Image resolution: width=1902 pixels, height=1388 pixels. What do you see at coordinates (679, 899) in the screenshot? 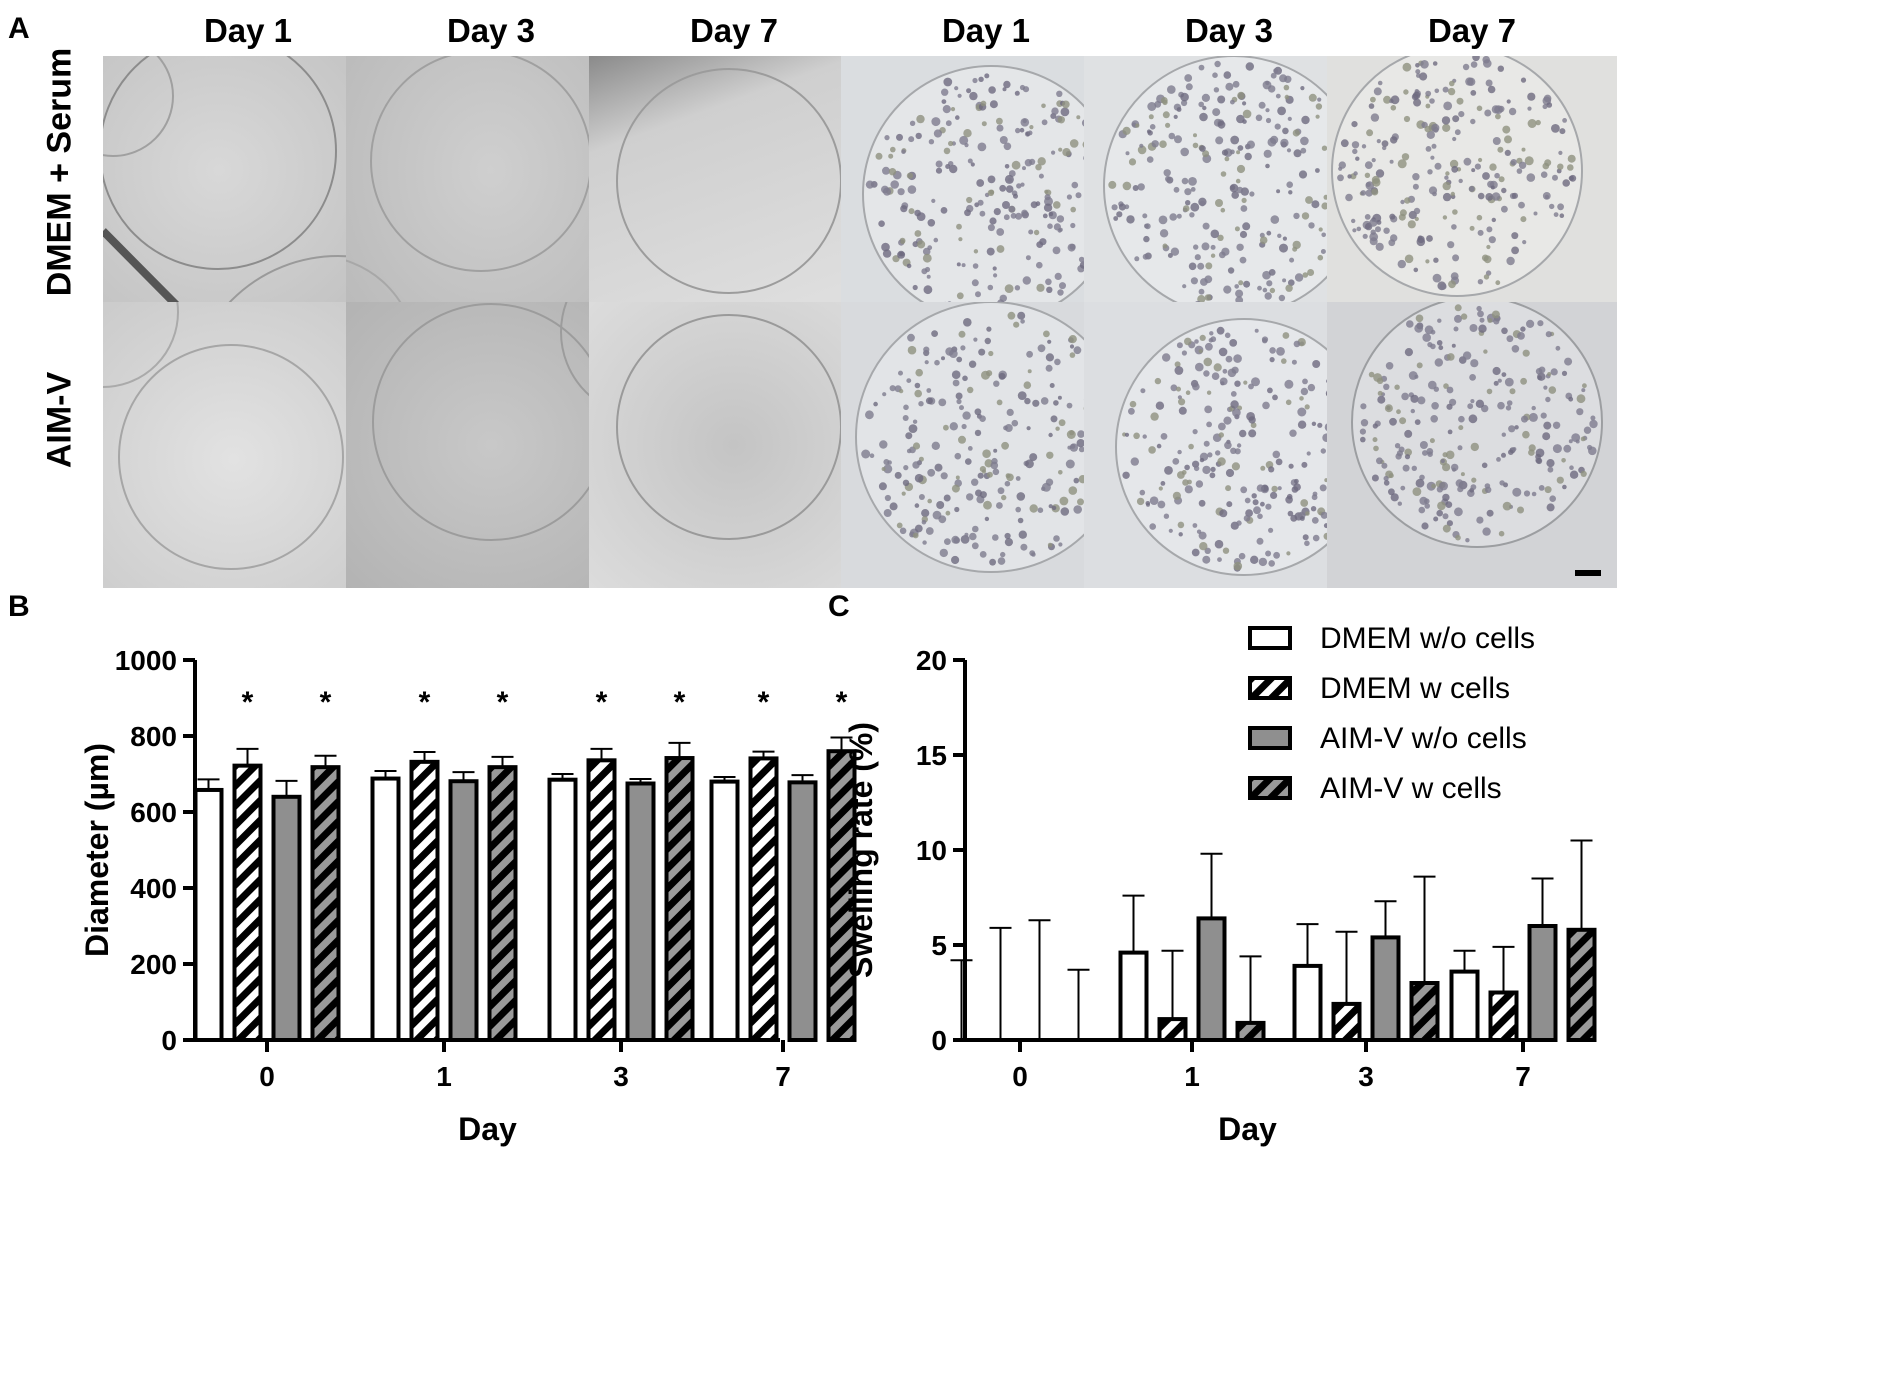
I see `bar-aim-v-w-cells-day3` at bounding box center [679, 899].